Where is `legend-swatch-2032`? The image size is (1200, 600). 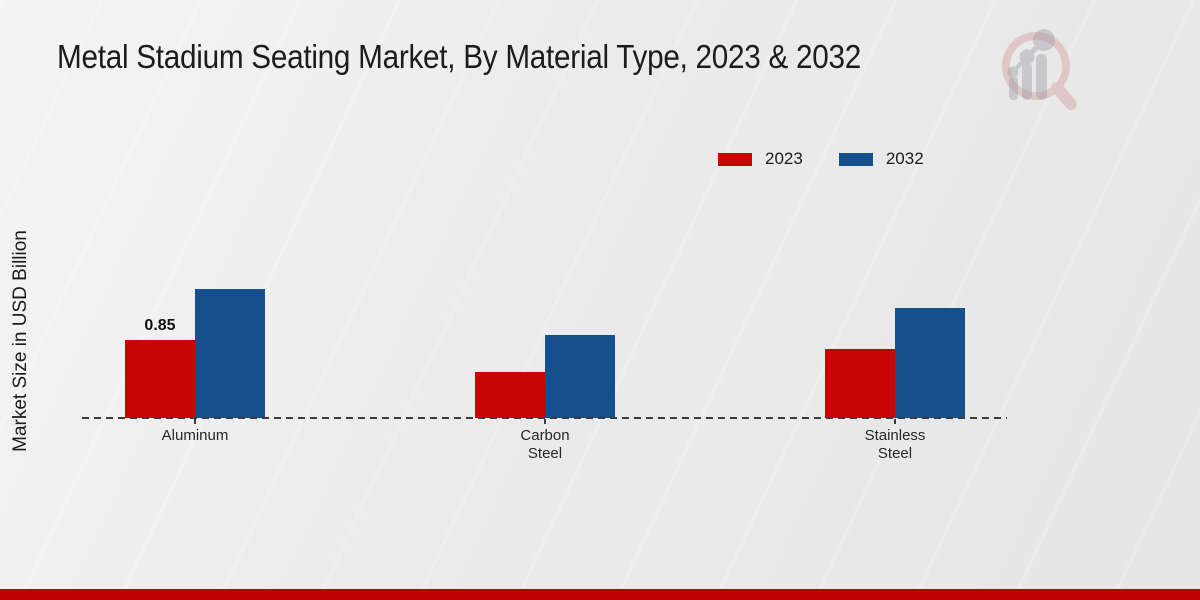
legend-swatch-2032 is located at coordinates (855, 159).